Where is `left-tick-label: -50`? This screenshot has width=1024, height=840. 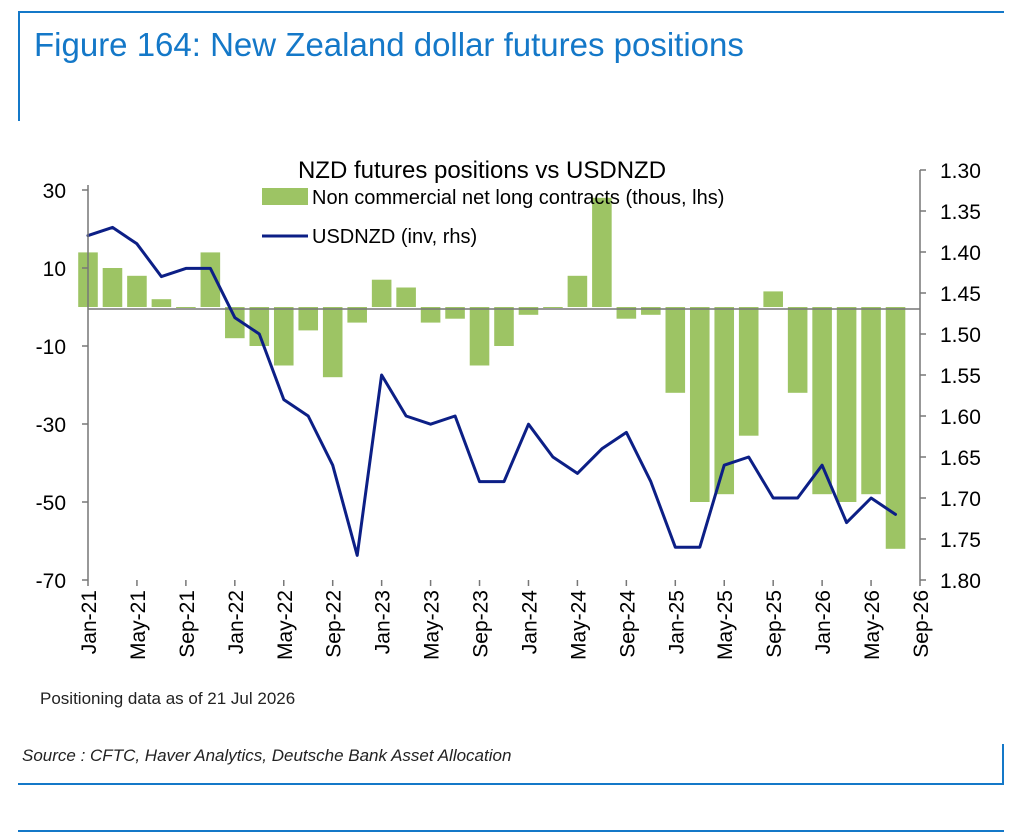
left-tick-label: -50 is located at coordinates (51, 503).